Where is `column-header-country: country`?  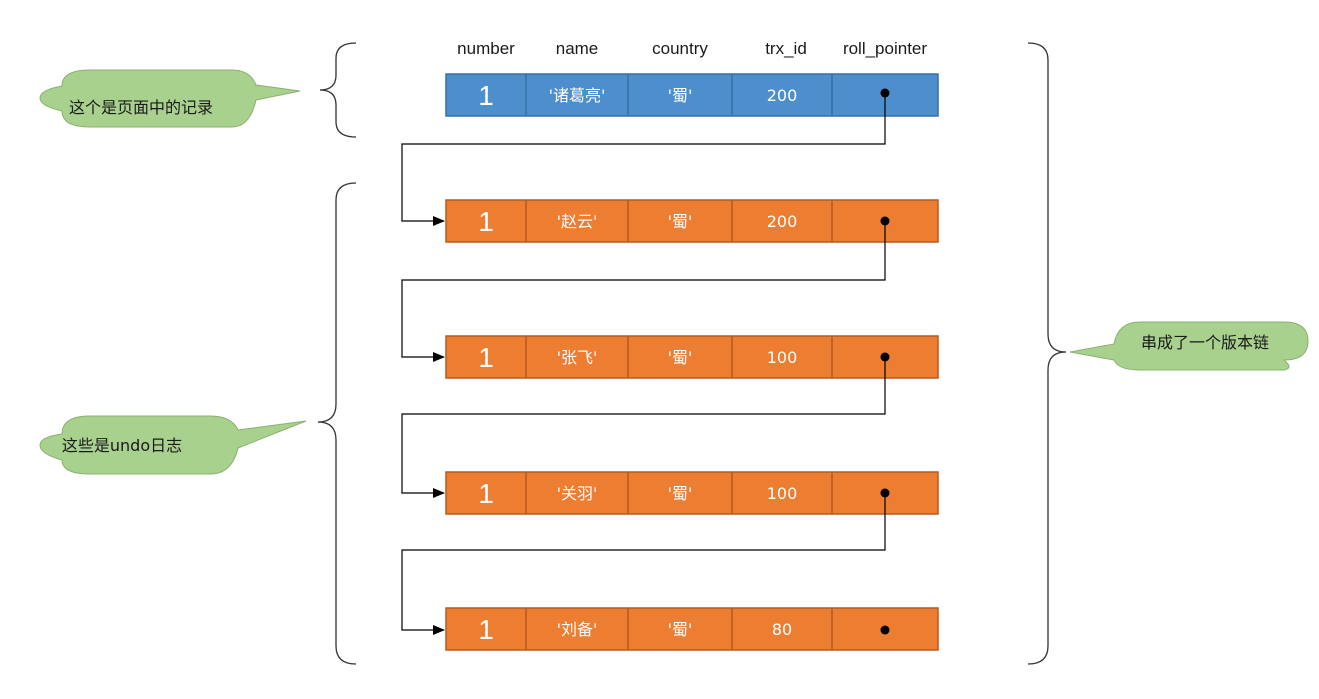
column-header-country: country is located at coordinates (680, 48).